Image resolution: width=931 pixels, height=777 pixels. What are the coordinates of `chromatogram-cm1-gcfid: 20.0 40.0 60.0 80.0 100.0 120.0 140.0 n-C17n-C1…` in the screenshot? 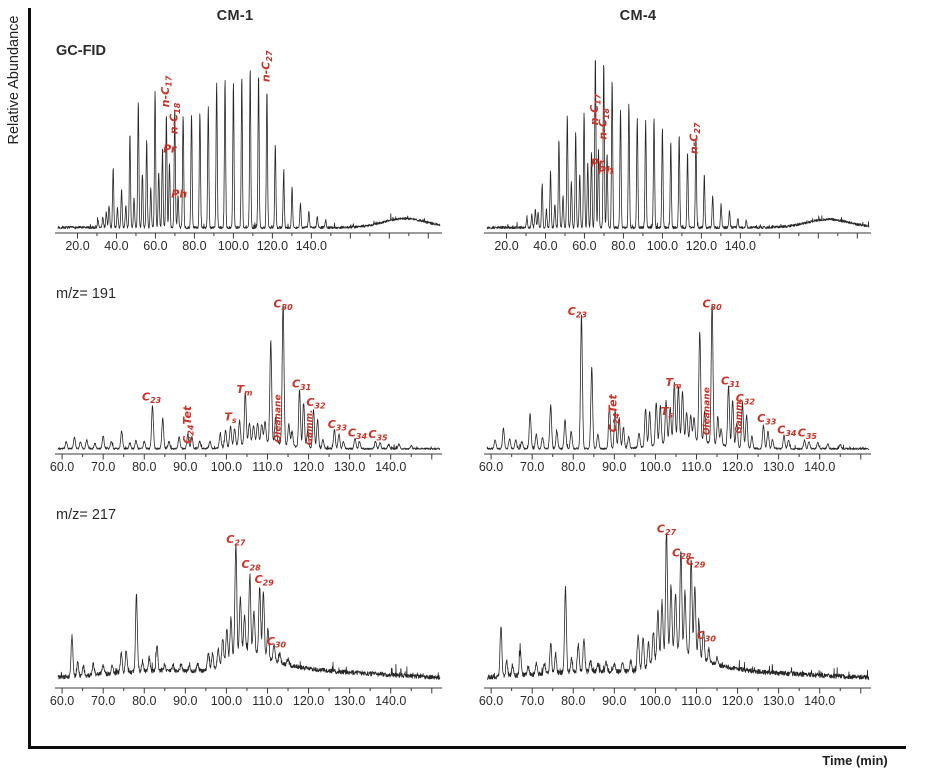 It's located at (248, 151).